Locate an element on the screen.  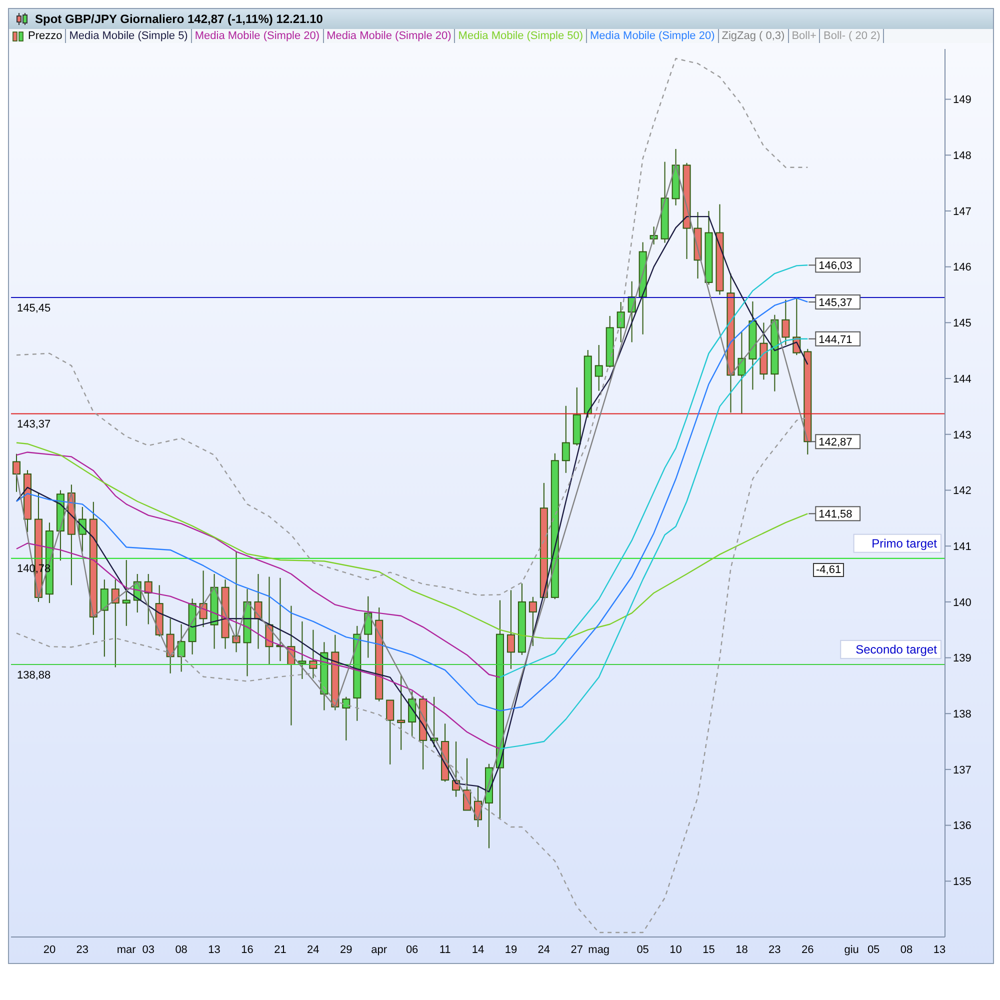
y-tick-label: 139 is located at coordinates (962, 658).